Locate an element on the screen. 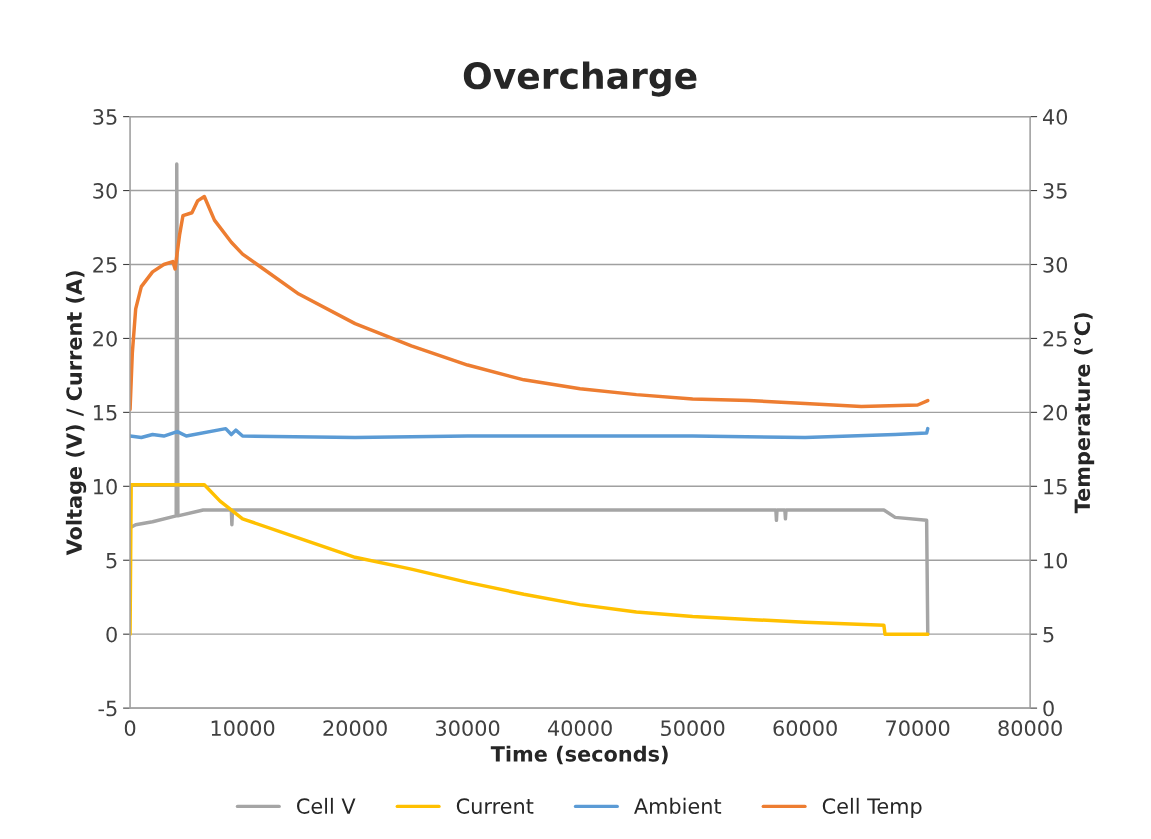 The image size is (1151, 839). x-axis-title: Time (seconds) is located at coordinates (579, 755).